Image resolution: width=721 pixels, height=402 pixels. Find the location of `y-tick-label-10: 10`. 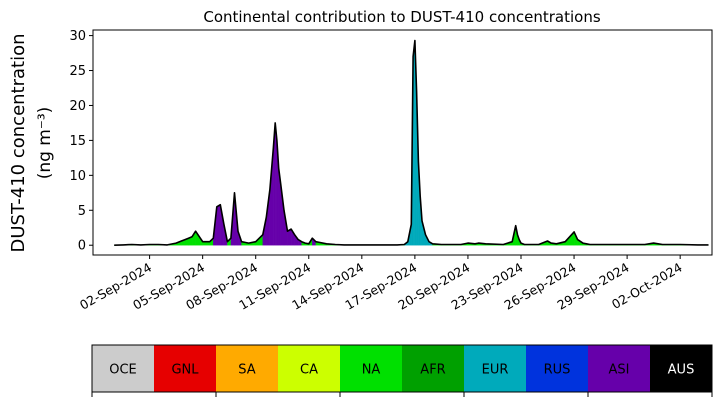

y-tick-label-10: 10 is located at coordinates (77, 176).